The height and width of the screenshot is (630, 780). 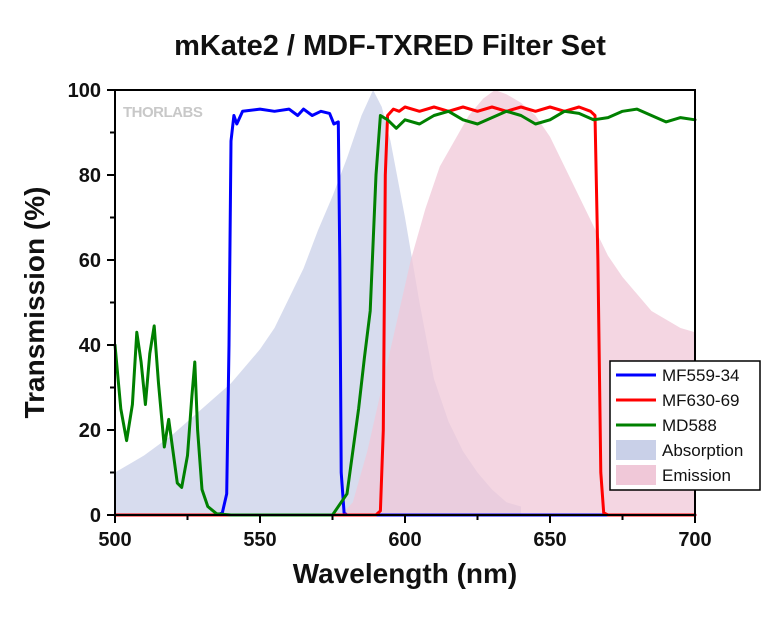 I want to click on absorption-legend-swatch, so click(x=636, y=450).